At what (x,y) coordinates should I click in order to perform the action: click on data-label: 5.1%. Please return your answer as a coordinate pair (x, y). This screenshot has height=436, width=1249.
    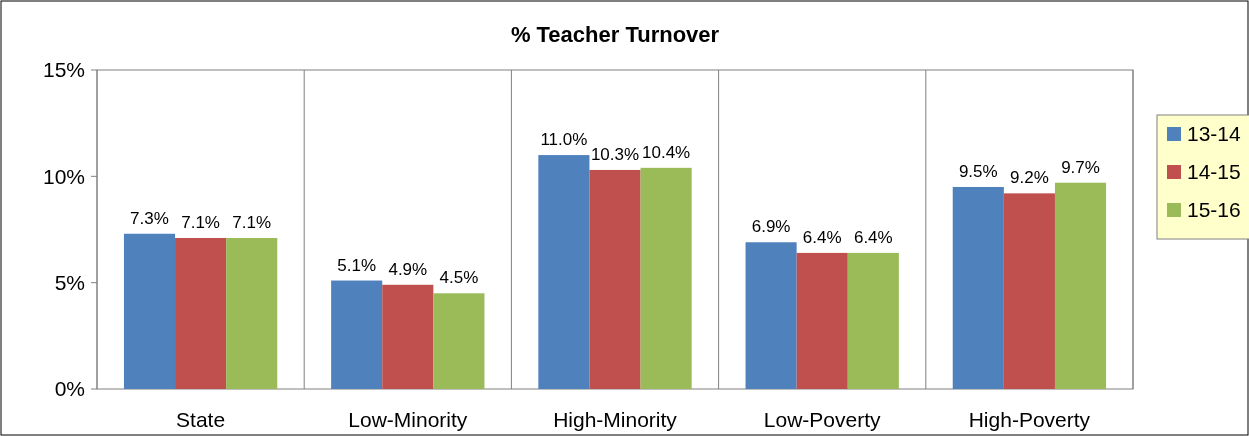
    Looking at the image, I should click on (357, 265).